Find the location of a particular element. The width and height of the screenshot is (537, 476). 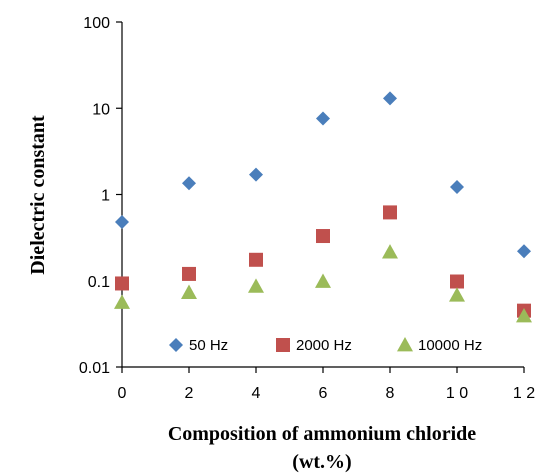

x-tick-label: 1 2 is located at coordinates (524, 393).